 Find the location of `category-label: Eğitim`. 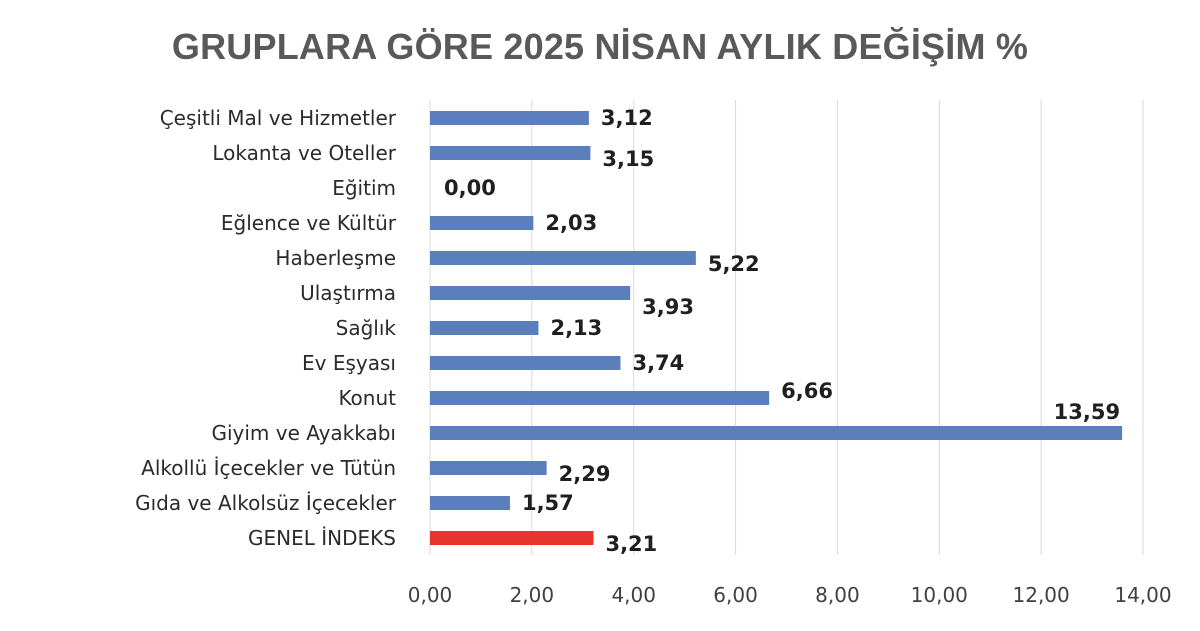

category-label: Eğitim is located at coordinates (364, 188).